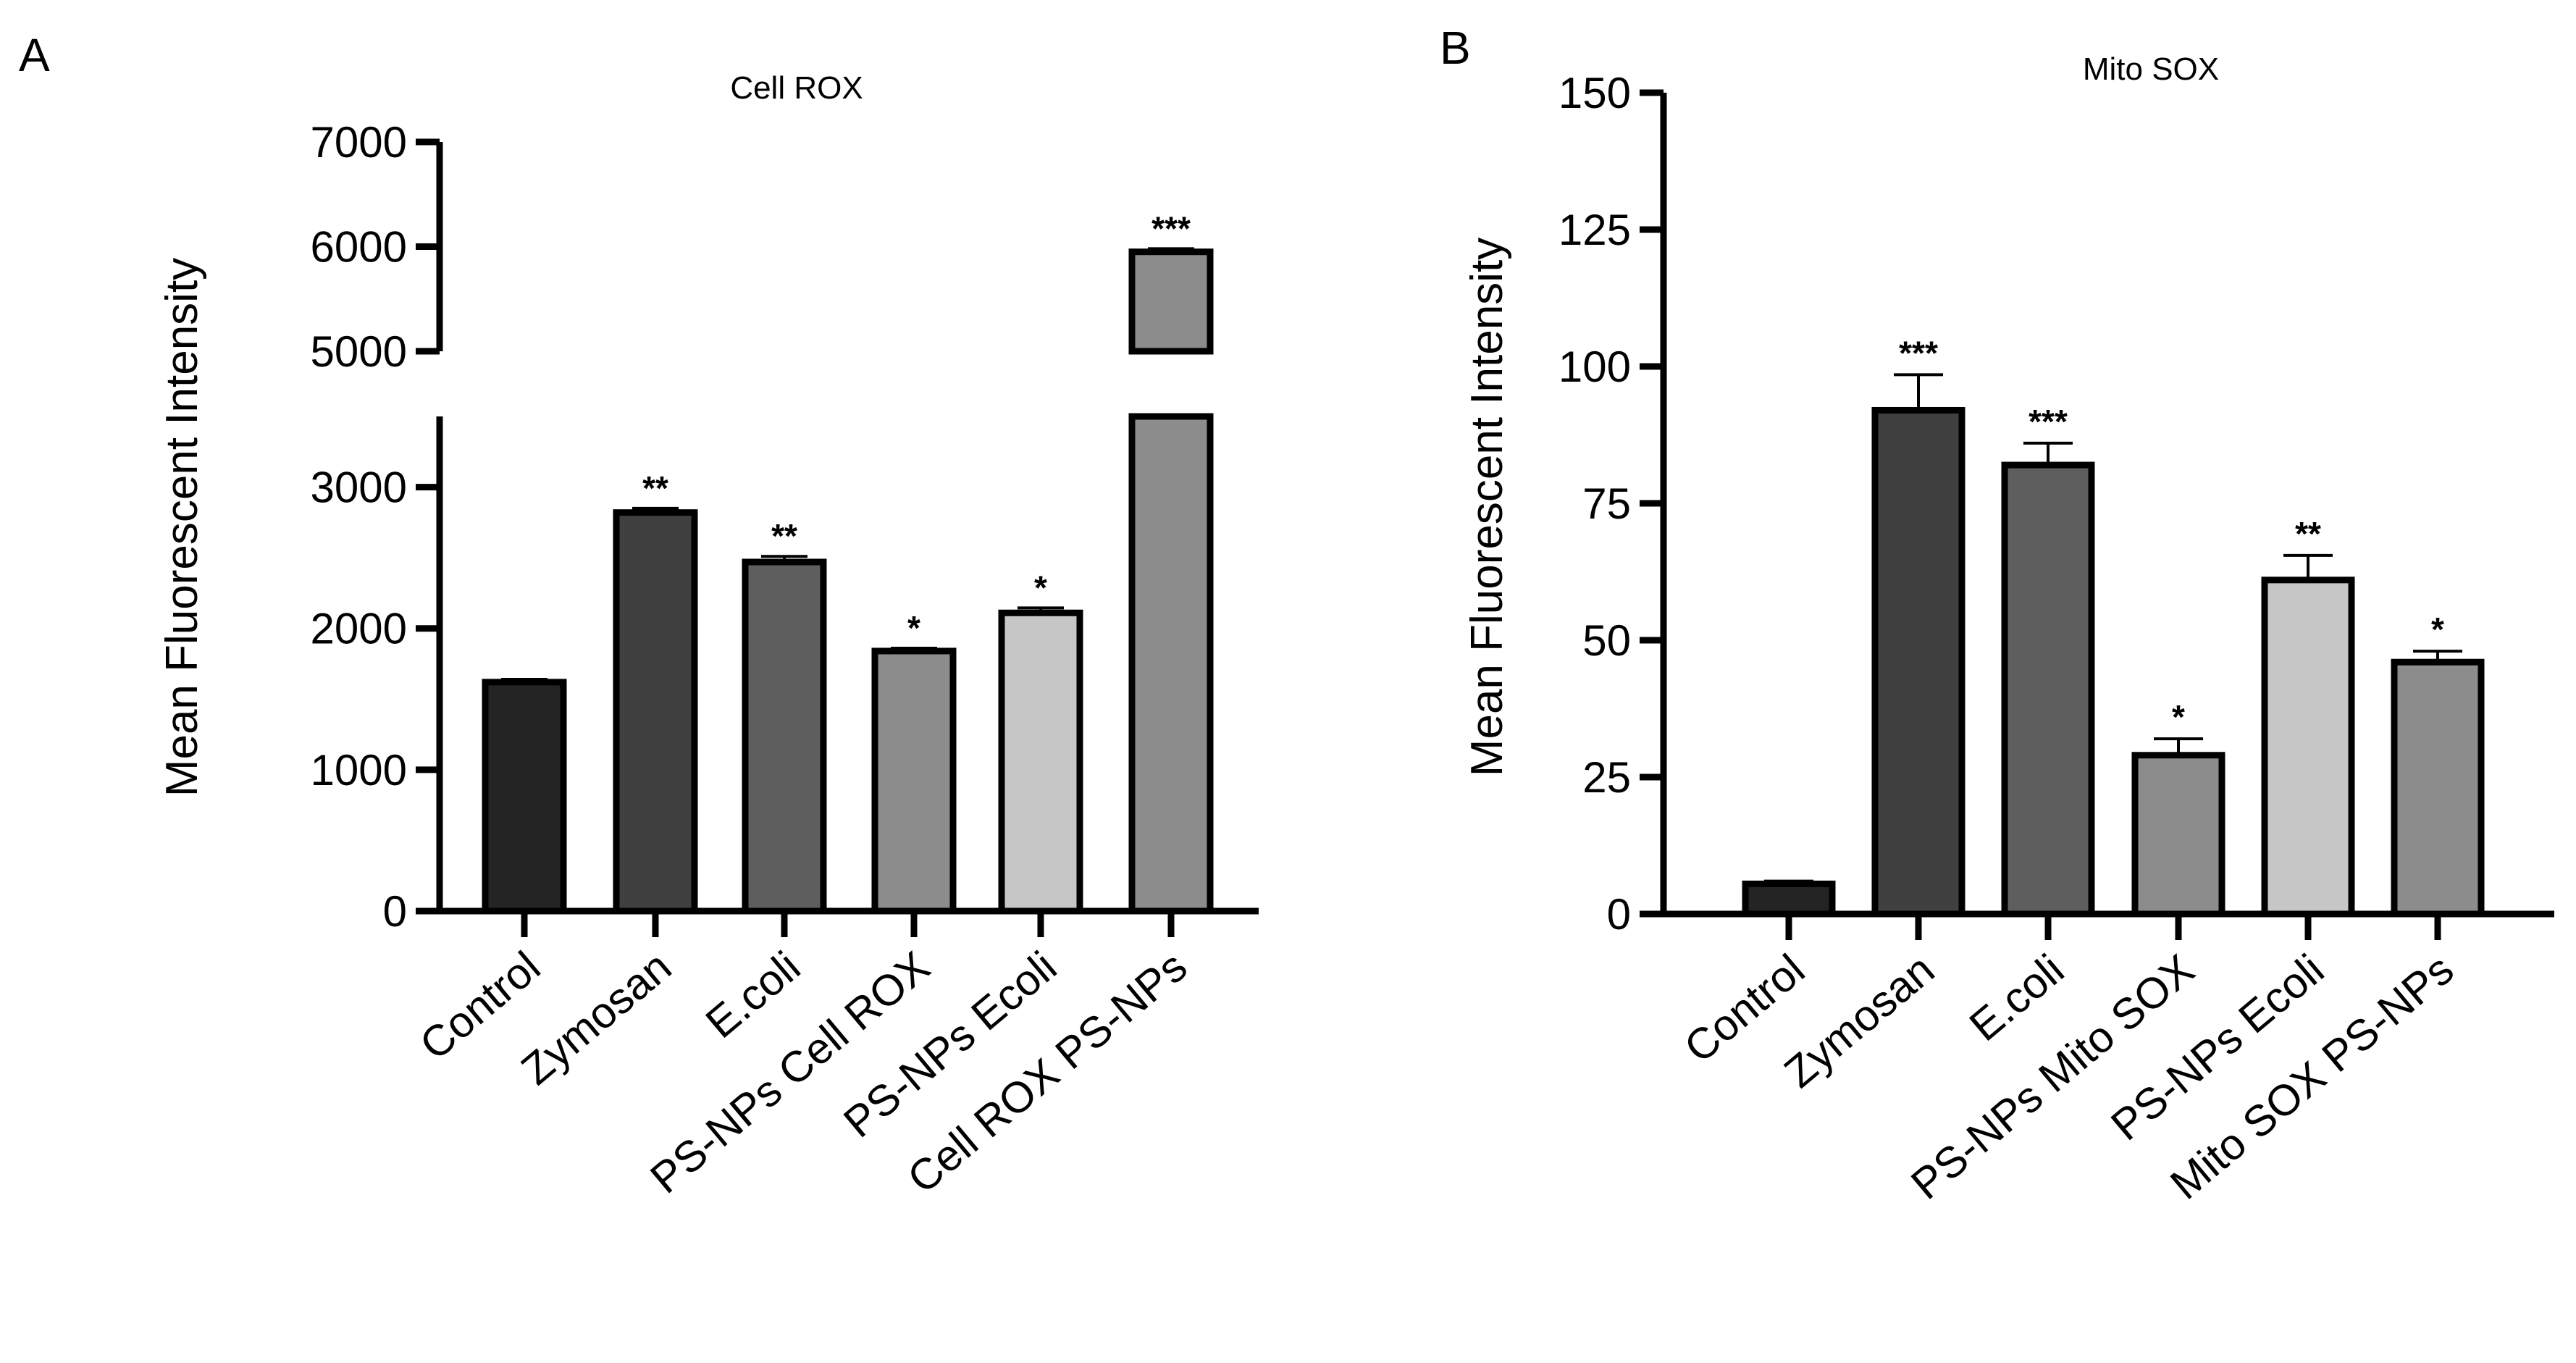 This screenshot has width=2576, height=1363. What do you see at coordinates (395, 911) in the screenshot?
I see `y-tick-label-a: 0` at bounding box center [395, 911].